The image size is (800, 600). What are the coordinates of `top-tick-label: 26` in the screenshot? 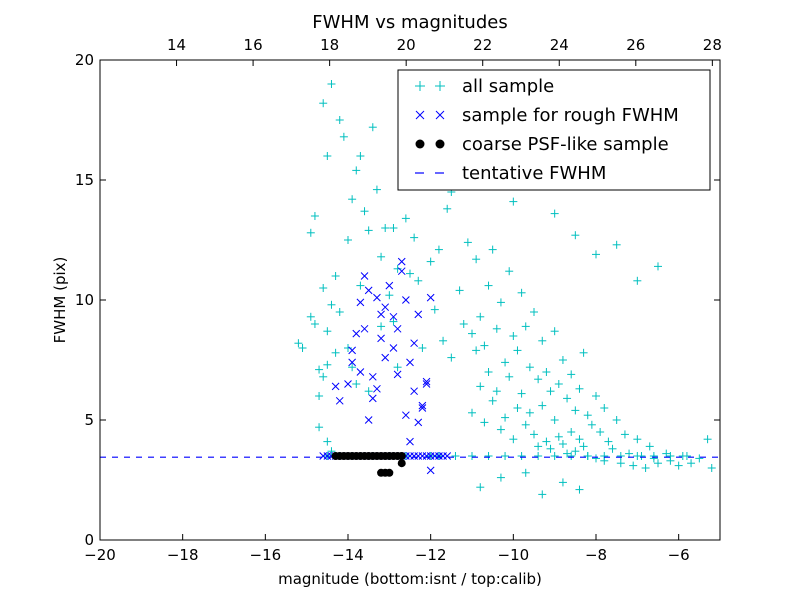 It's located at (635, 45).